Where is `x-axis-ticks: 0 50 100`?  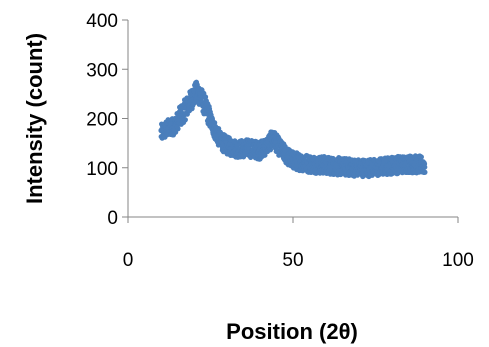
x-axis-ticks: 0 50 100 is located at coordinates (298, 244).